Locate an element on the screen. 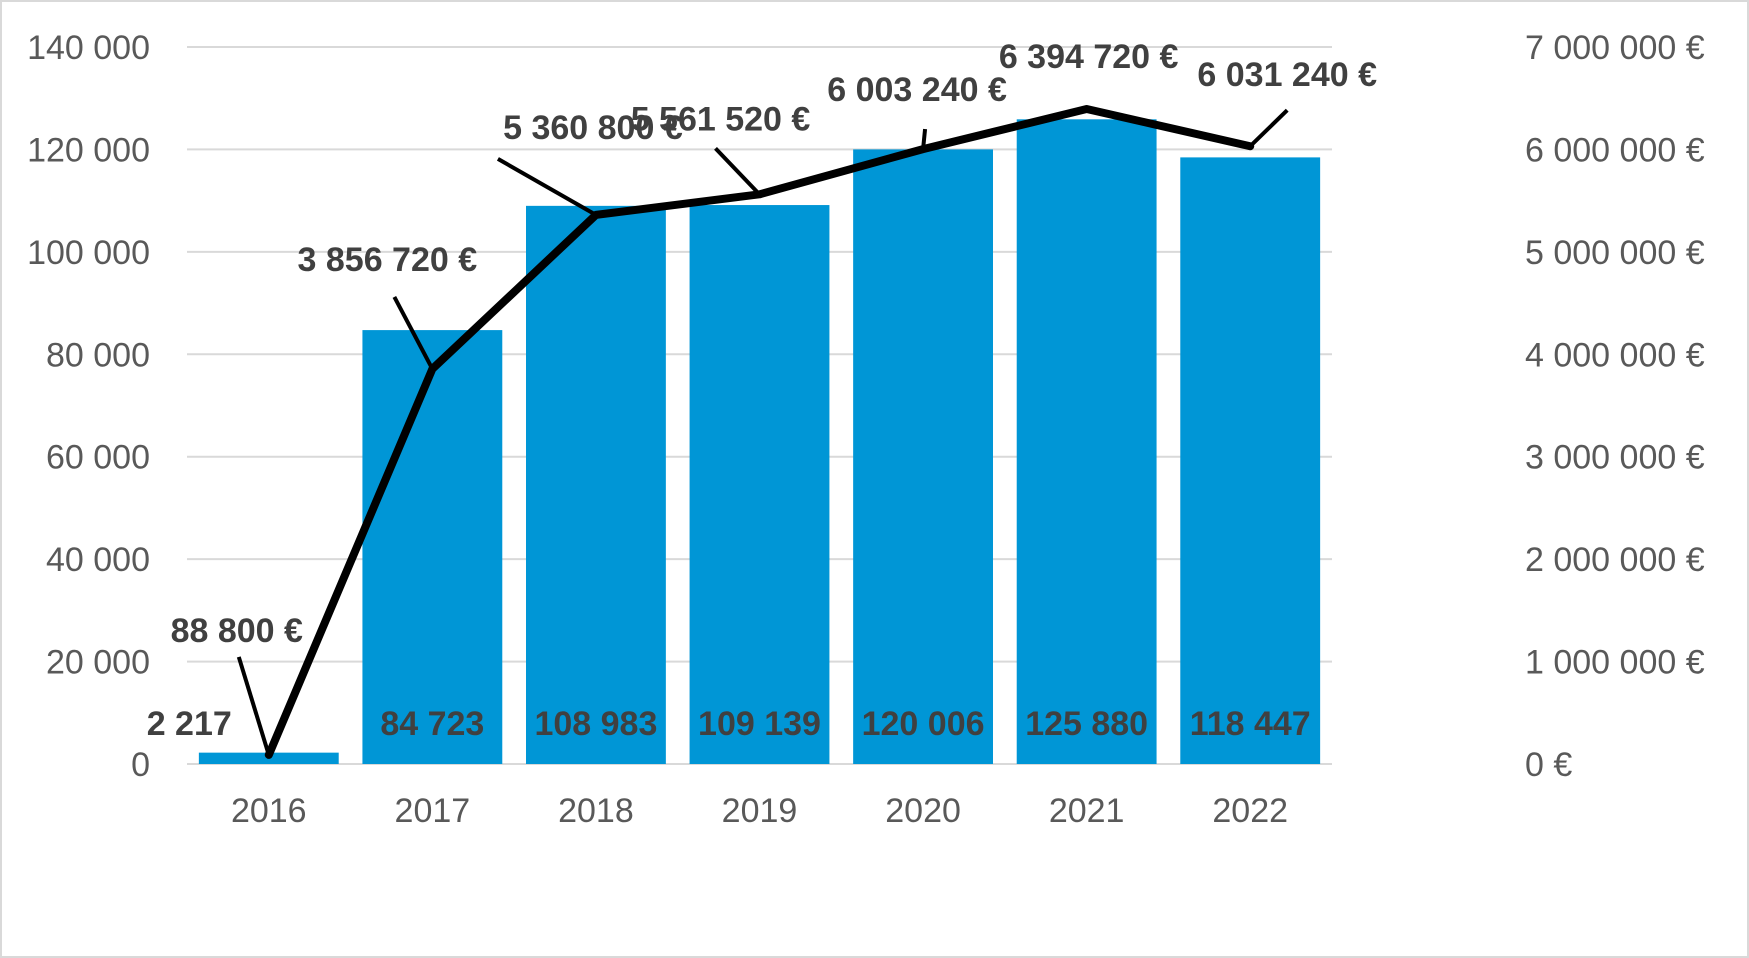  x-axis-tick-label: 2017 is located at coordinates (433, 811).